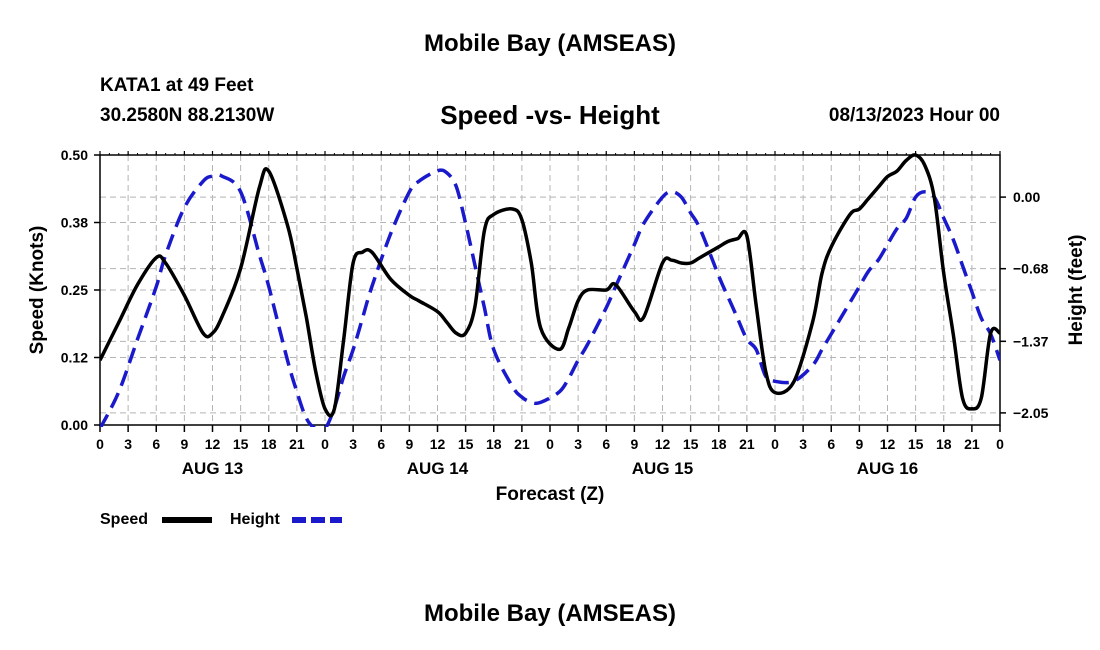  I want to click on y2-tick-label: −1.37, so click(1031, 341).